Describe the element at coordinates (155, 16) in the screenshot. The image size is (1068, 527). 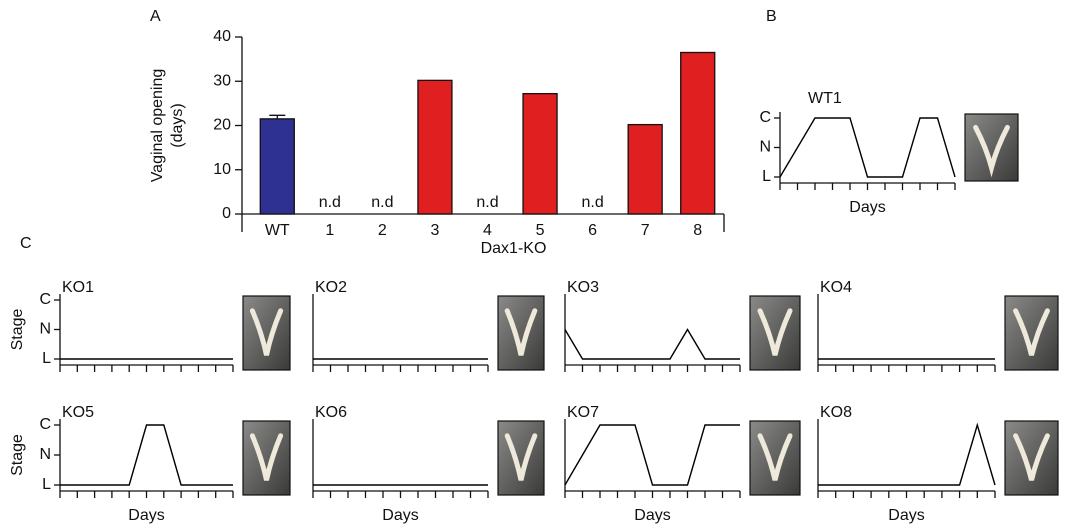
I see `panel-letter: A` at that location.